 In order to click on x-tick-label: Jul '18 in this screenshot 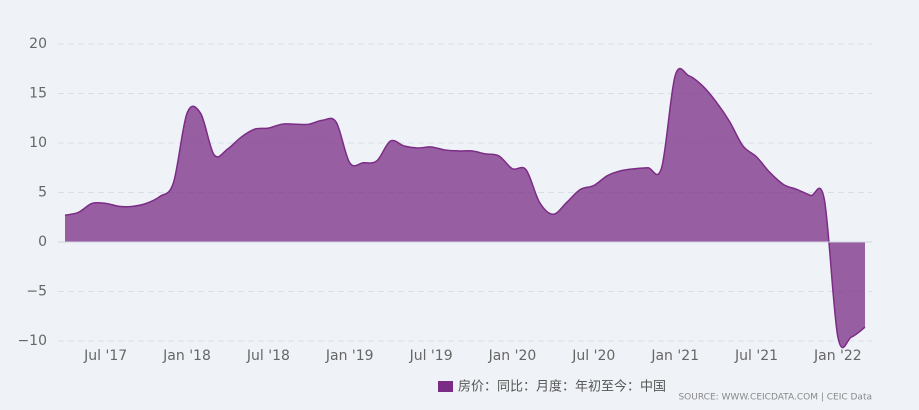, I will do `click(268, 356)`.